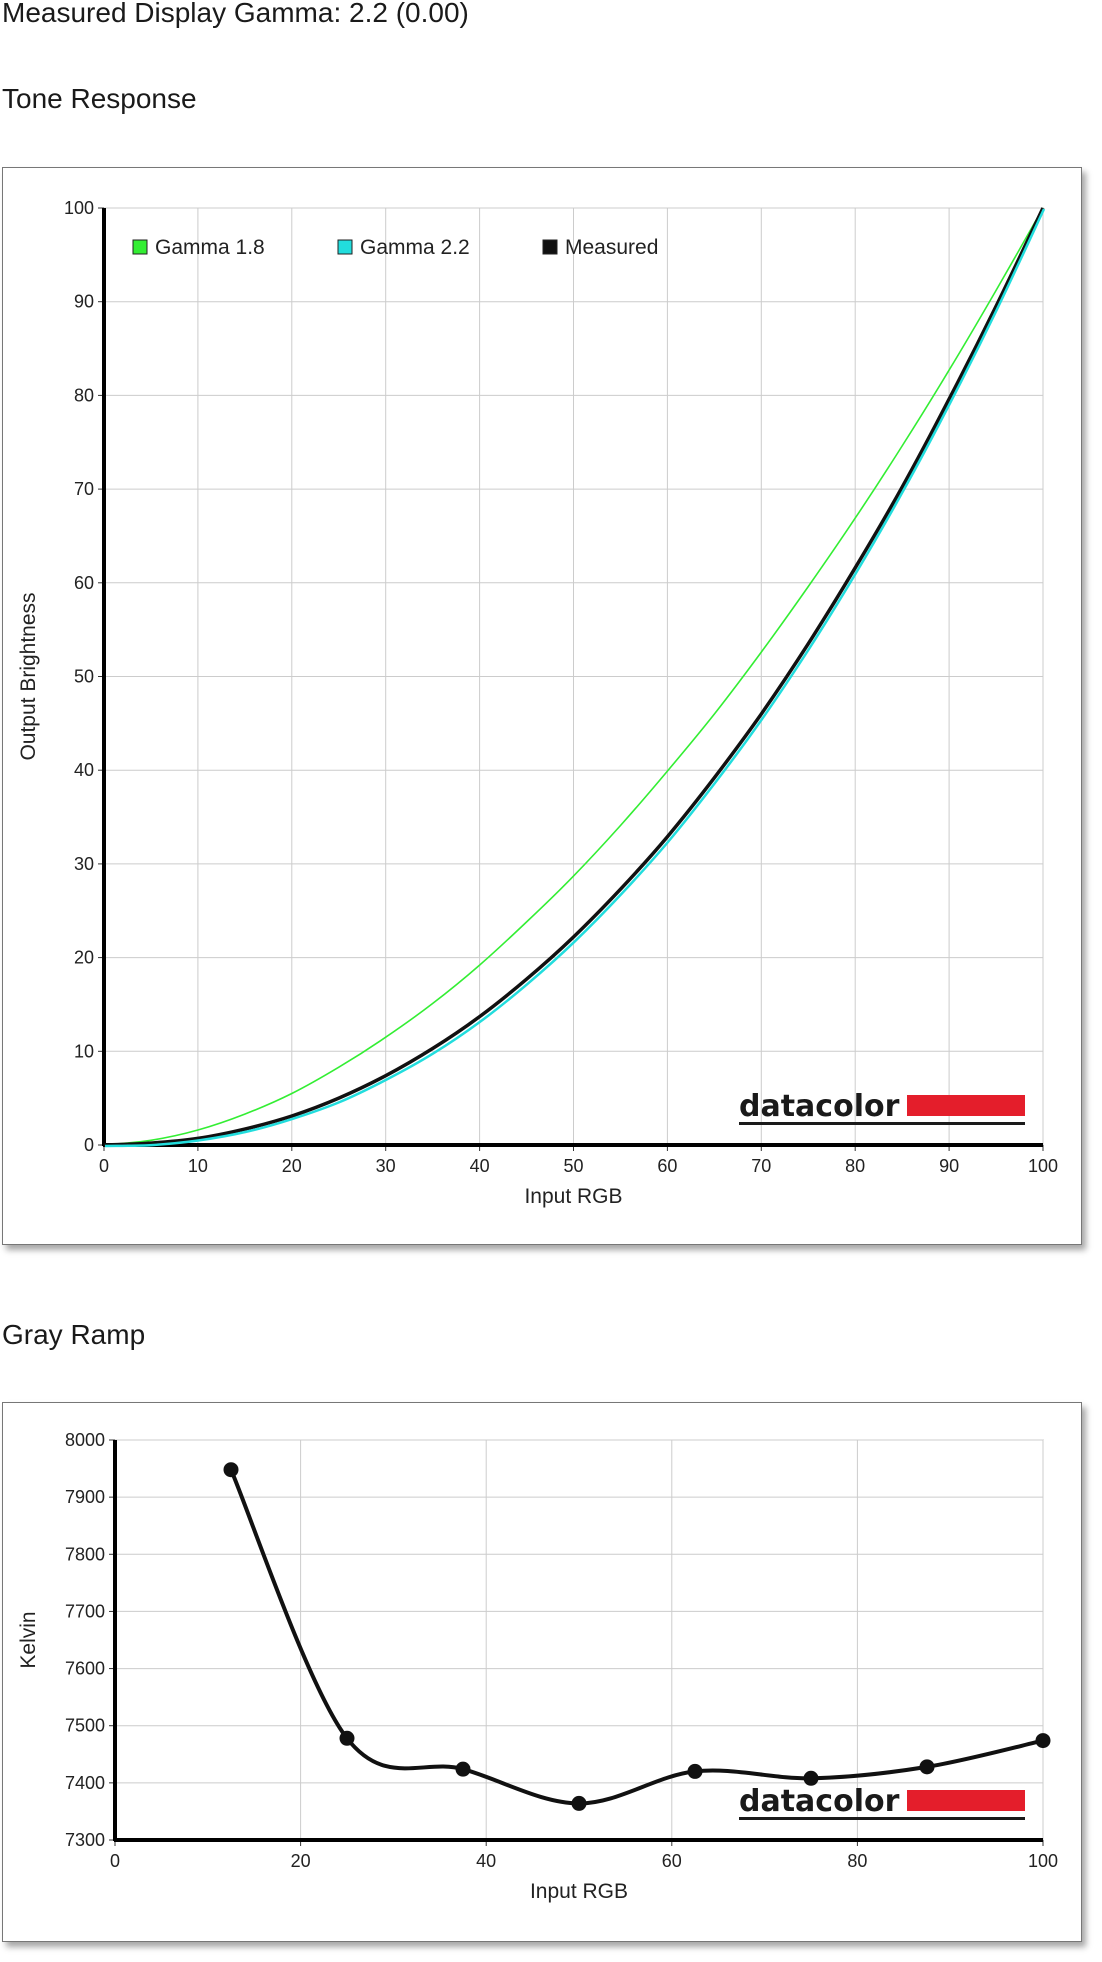  I want to click on y-tick-label: 100, so click(79, 208).